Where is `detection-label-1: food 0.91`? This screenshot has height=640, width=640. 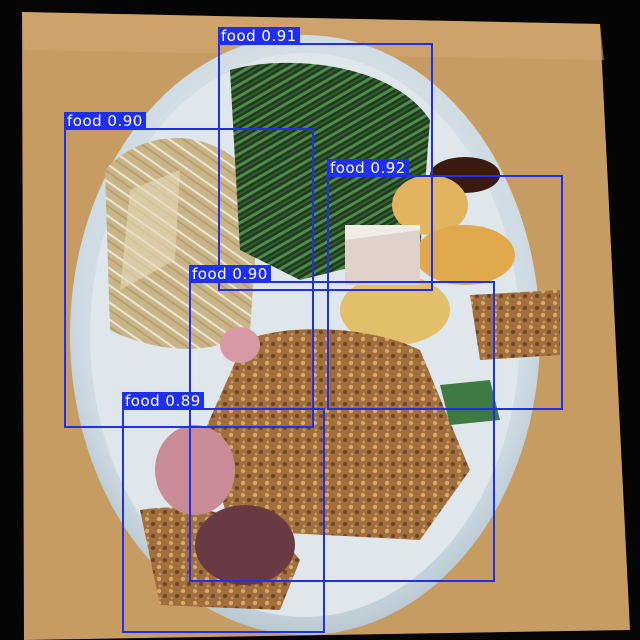 detection-label-1: food 0.91 is located at coordinates (259, 36).